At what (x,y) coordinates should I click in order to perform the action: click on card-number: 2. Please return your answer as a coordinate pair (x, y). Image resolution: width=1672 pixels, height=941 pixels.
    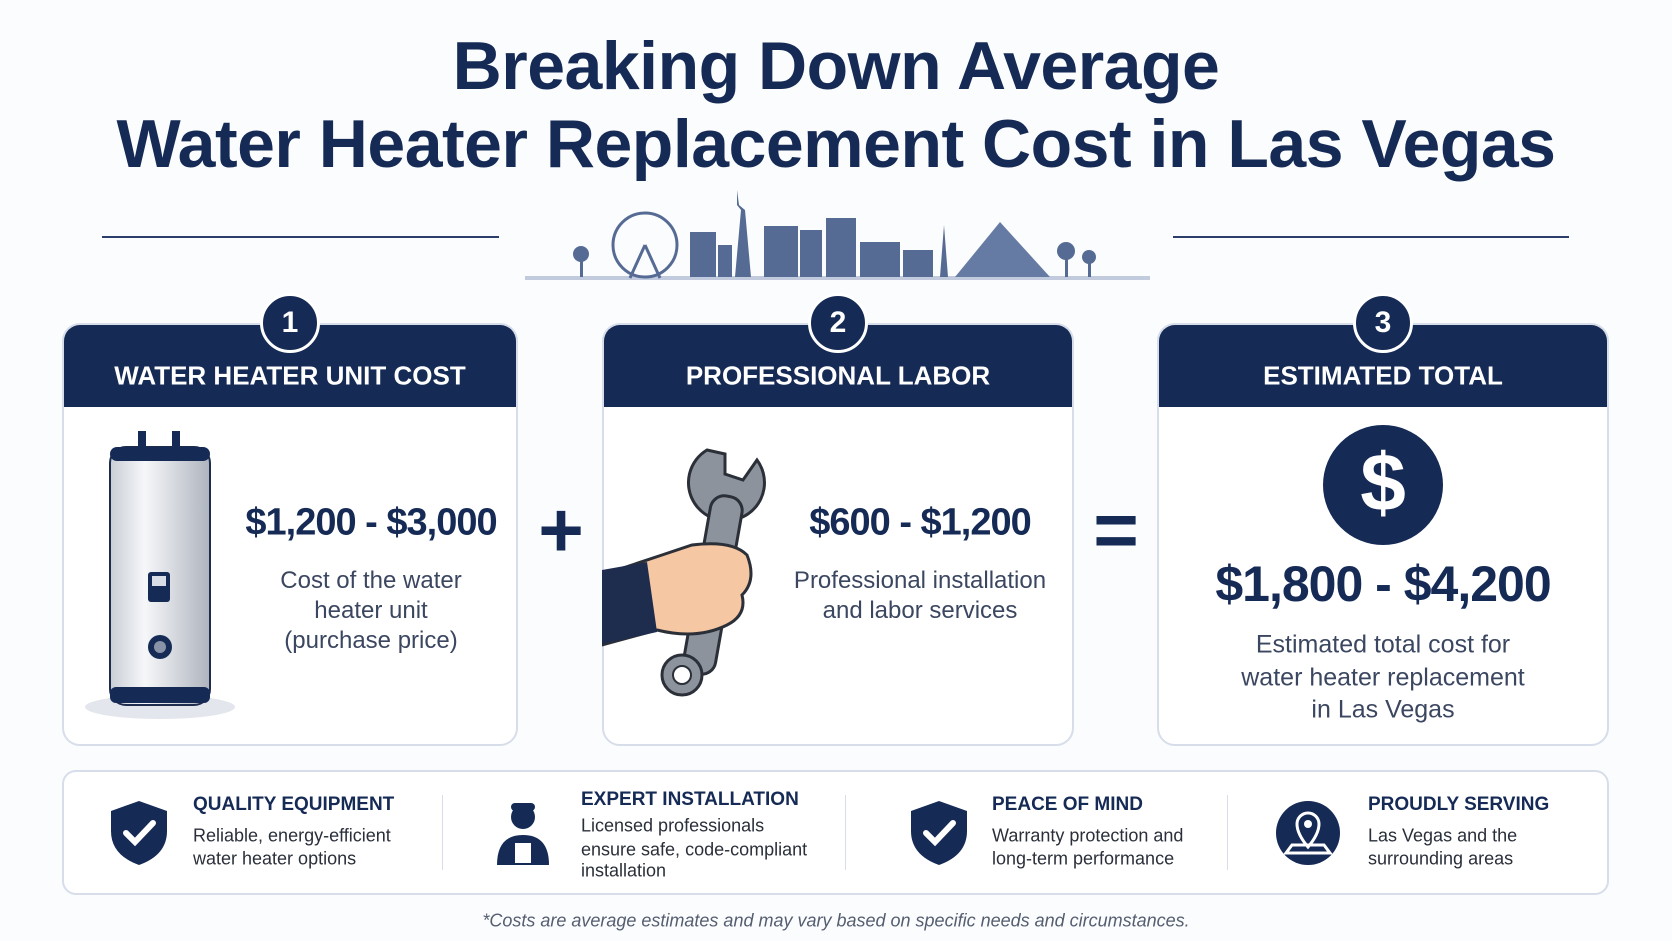
    Looking at the image, I should click on (838, 322).